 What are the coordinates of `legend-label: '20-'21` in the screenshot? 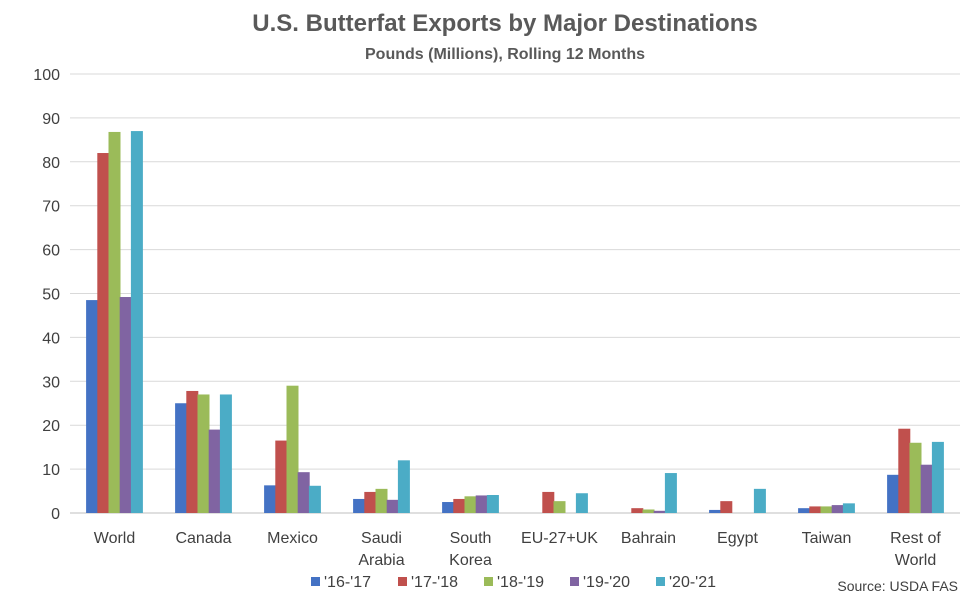 It's located at (692, 582).